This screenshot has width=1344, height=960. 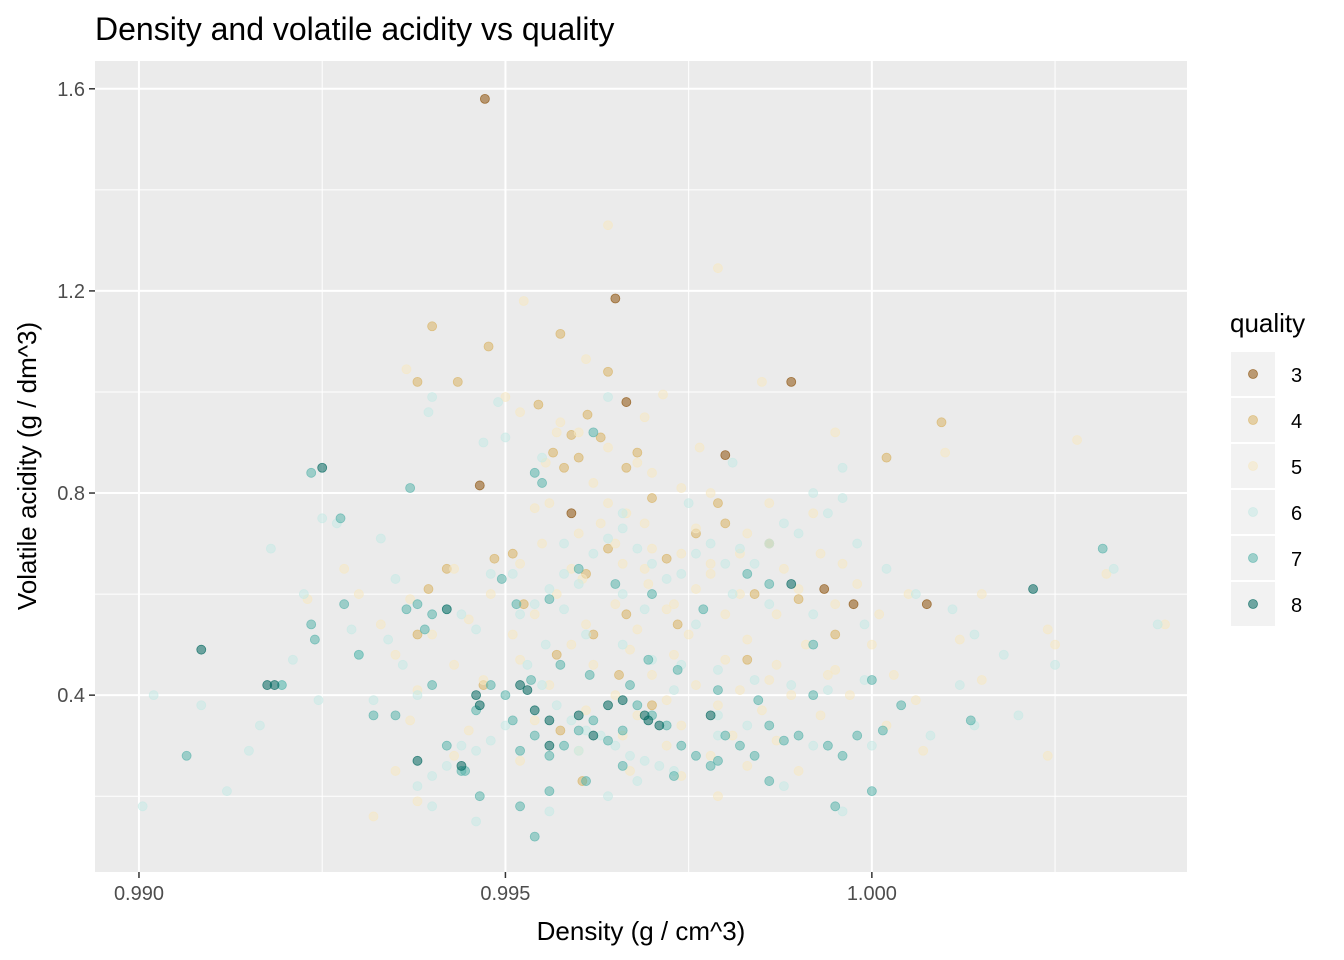 I want to click on legend-title: quality, so click(x=1267, y=323).